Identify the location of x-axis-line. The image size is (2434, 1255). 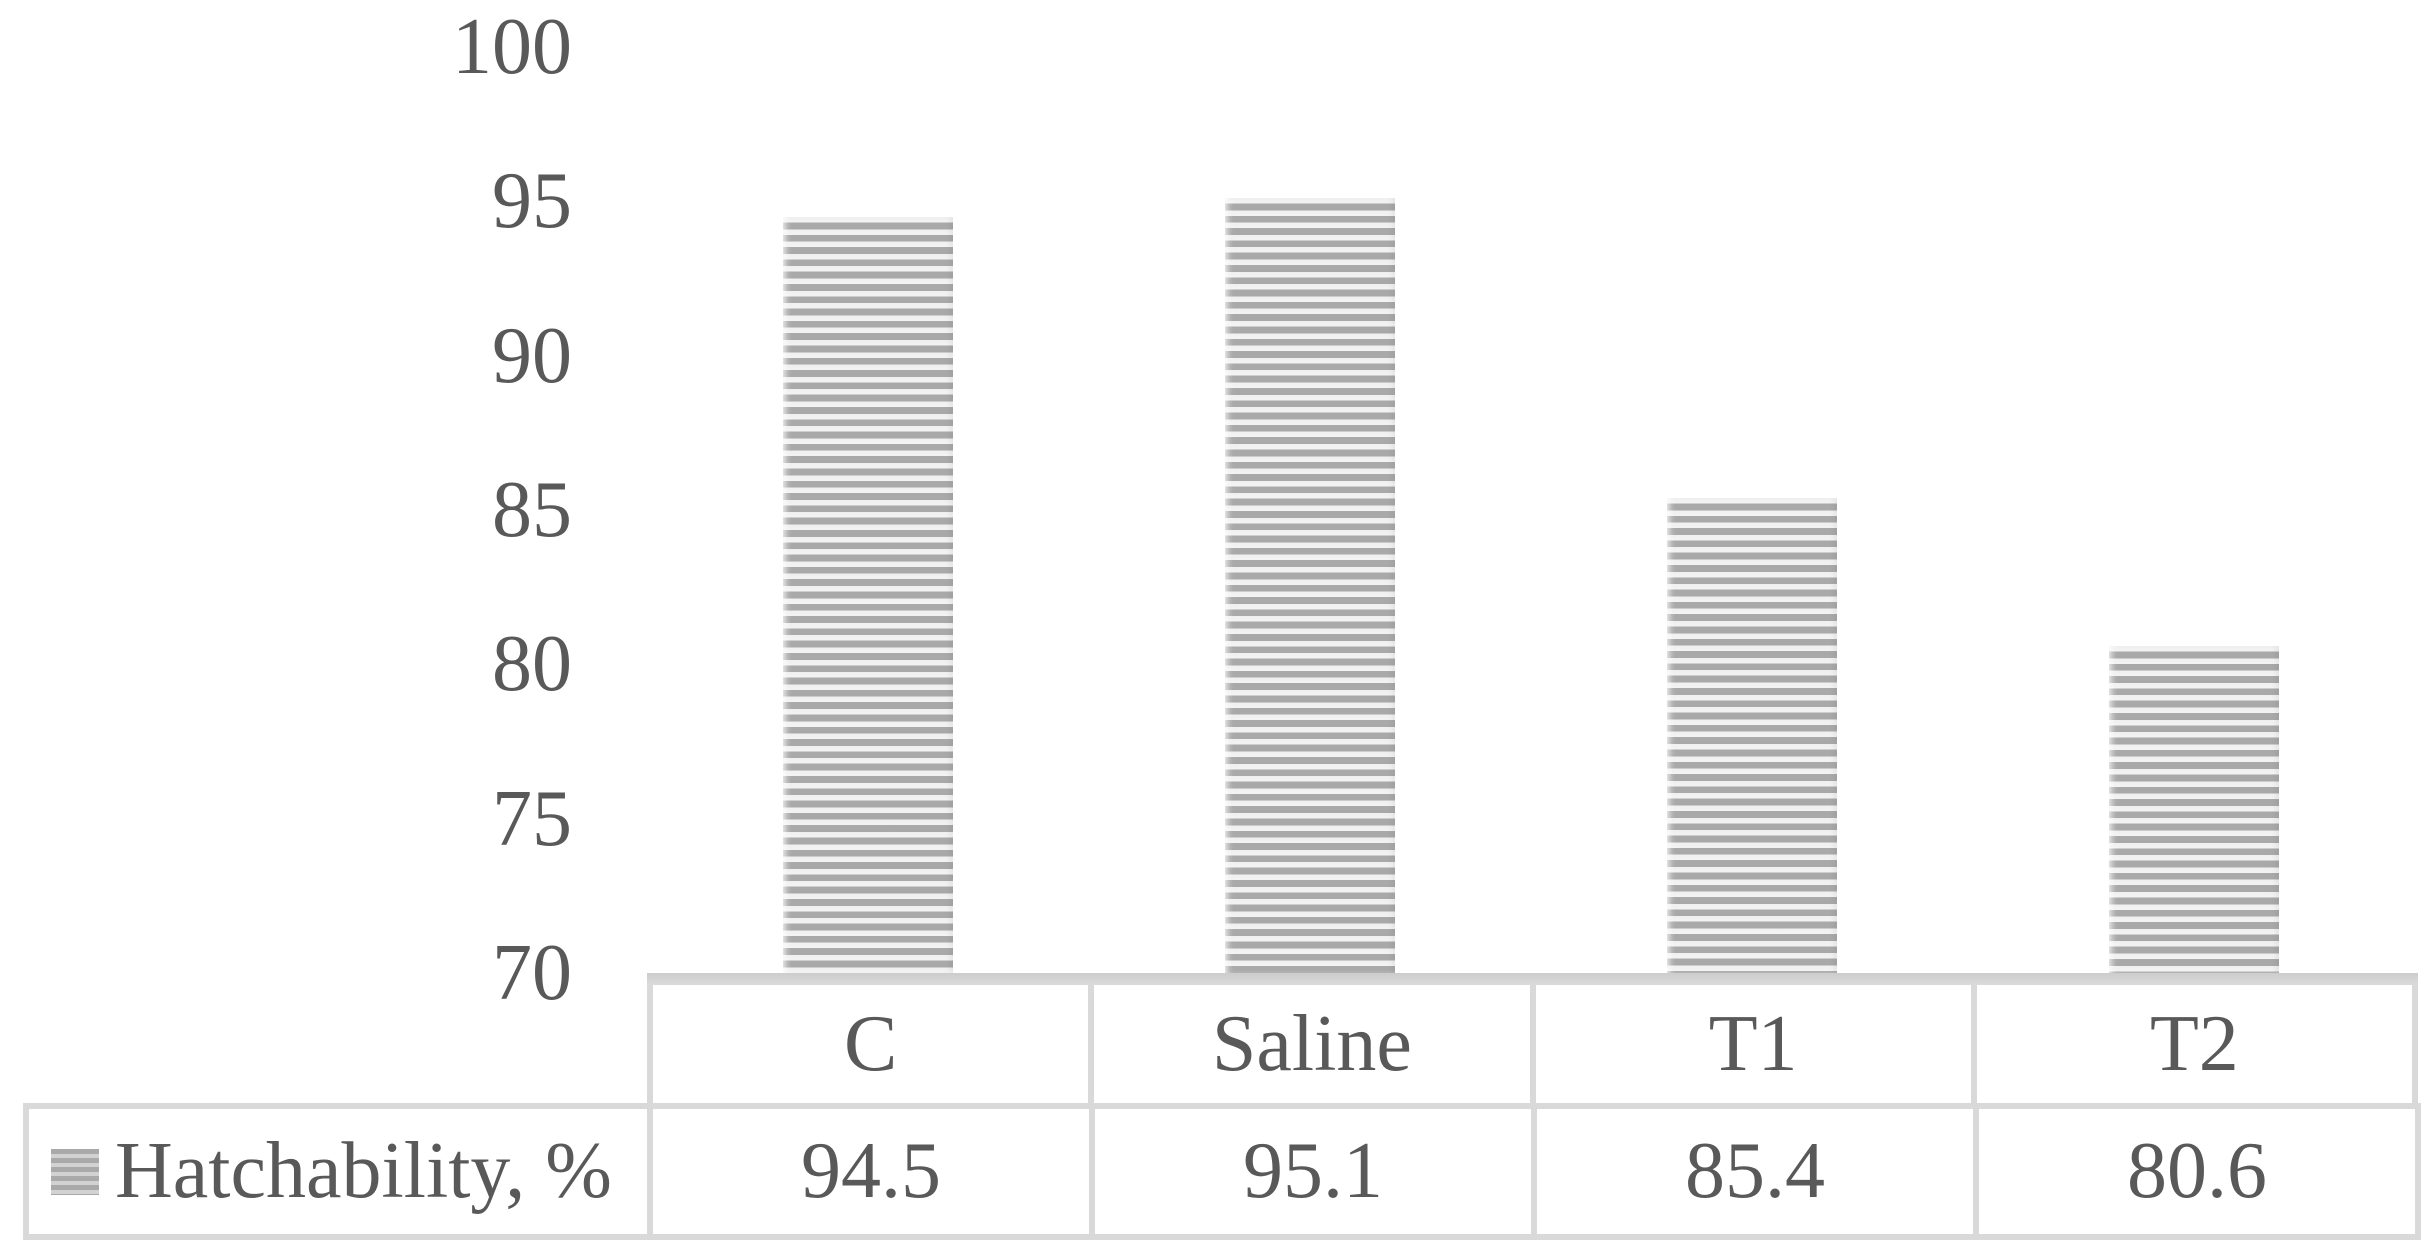
(1532, 979).